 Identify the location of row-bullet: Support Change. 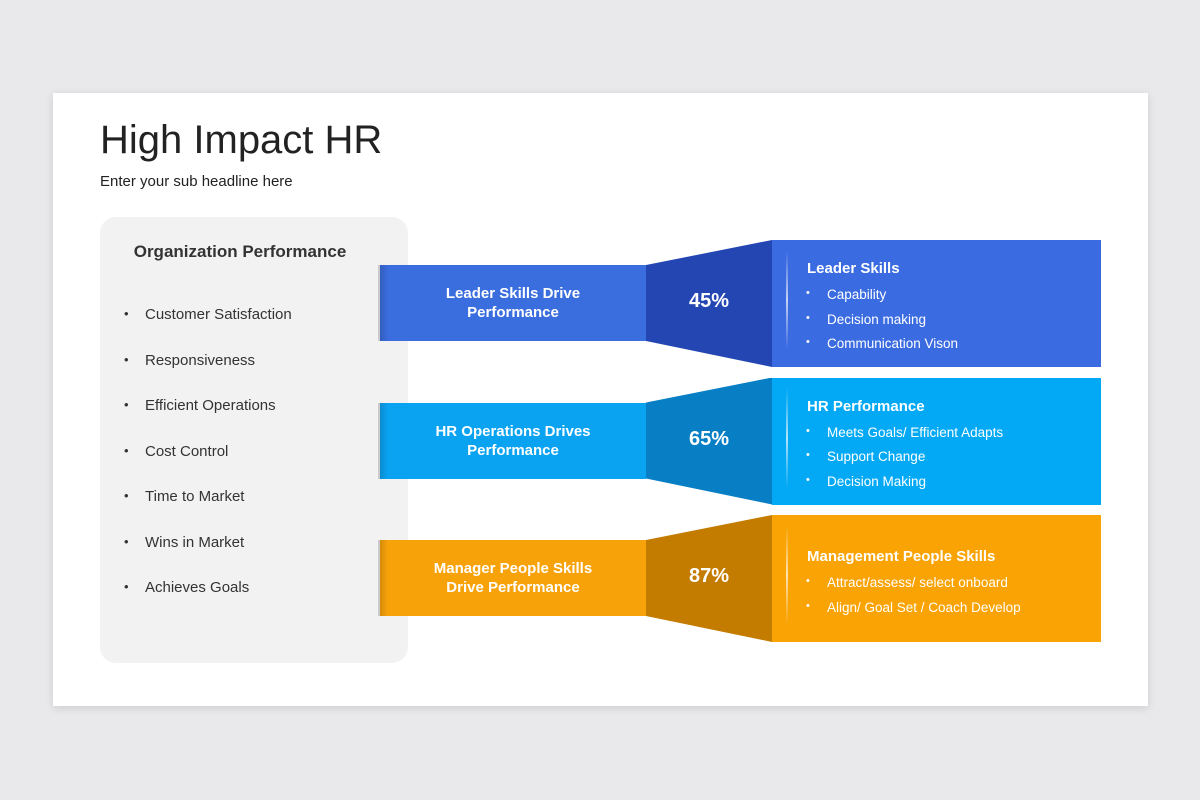
(876, 456).